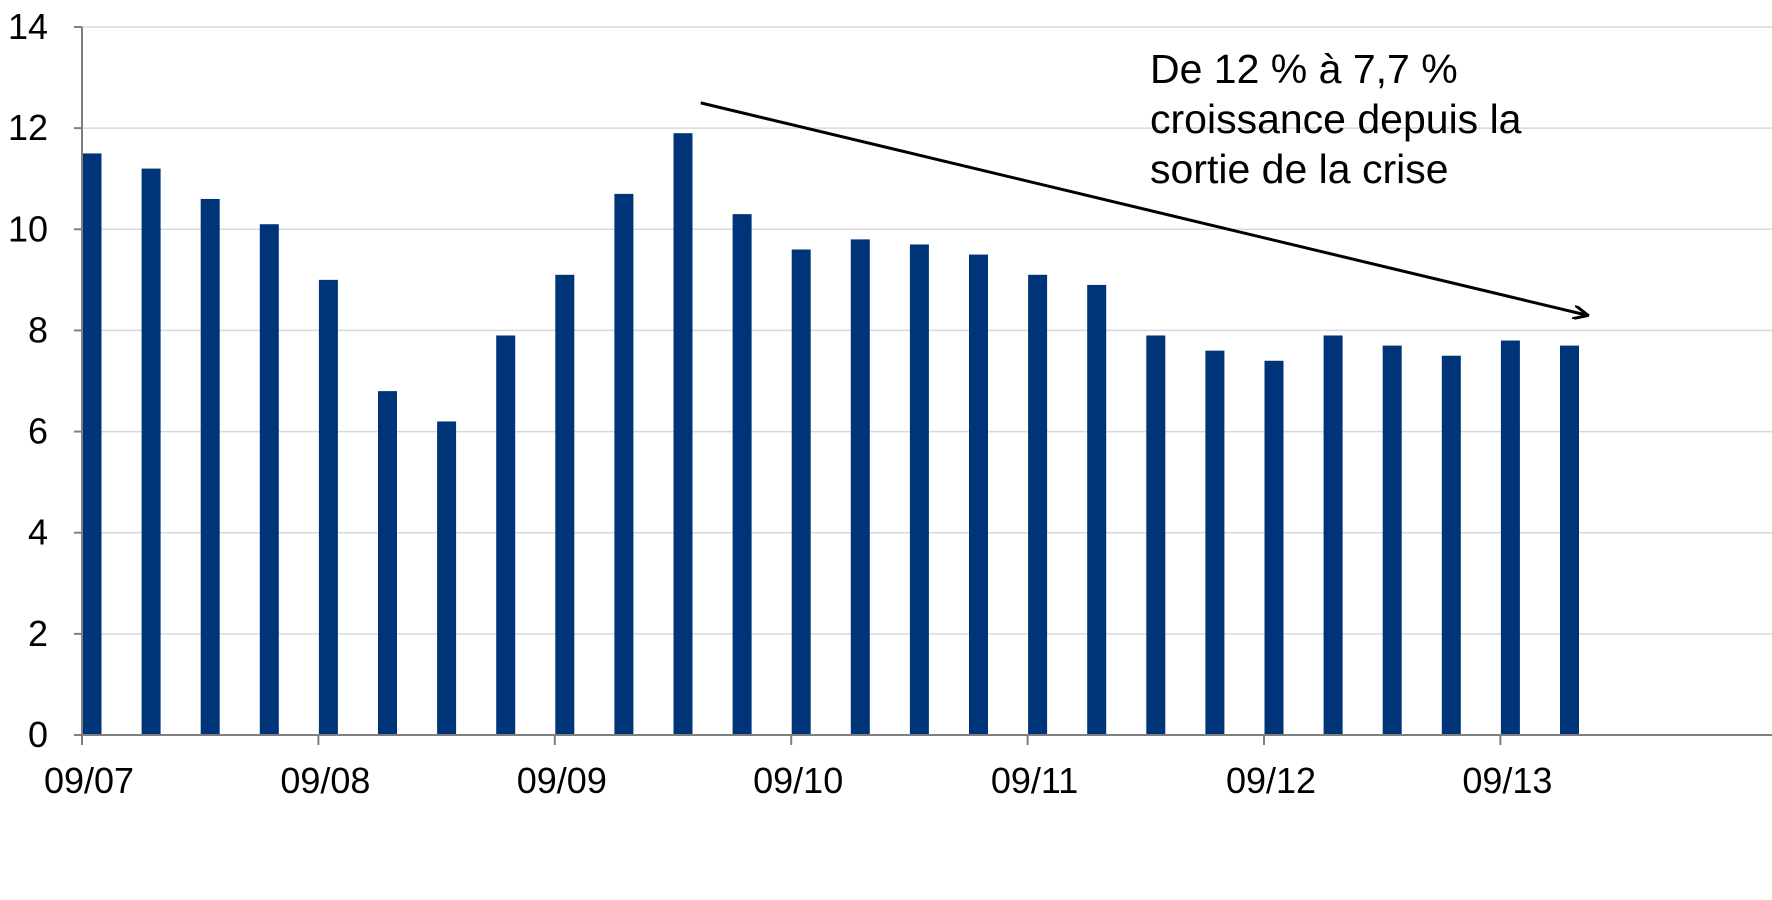 This screenshot has height=900, width=1772. Describe the element at coordinates (1336, 119) in the screenshot. I see `annotation-line-2: croissance depuis la` at that location.